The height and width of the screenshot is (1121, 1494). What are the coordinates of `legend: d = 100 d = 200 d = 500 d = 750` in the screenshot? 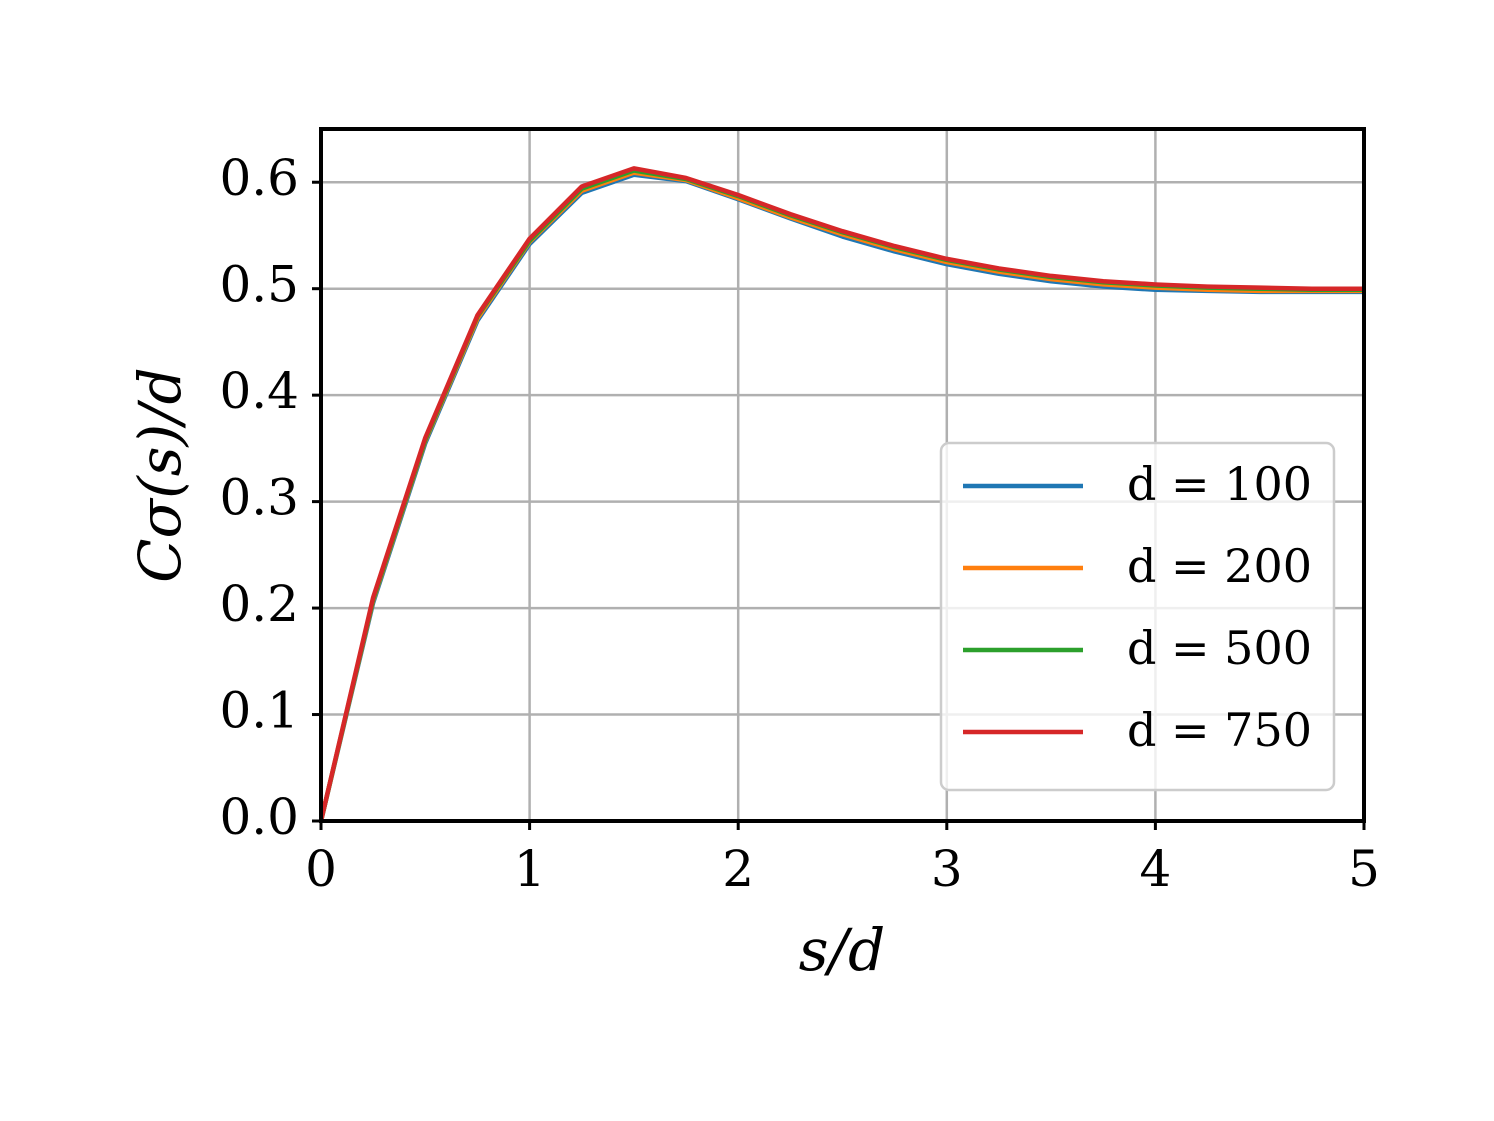 It's located at (1137, 616).